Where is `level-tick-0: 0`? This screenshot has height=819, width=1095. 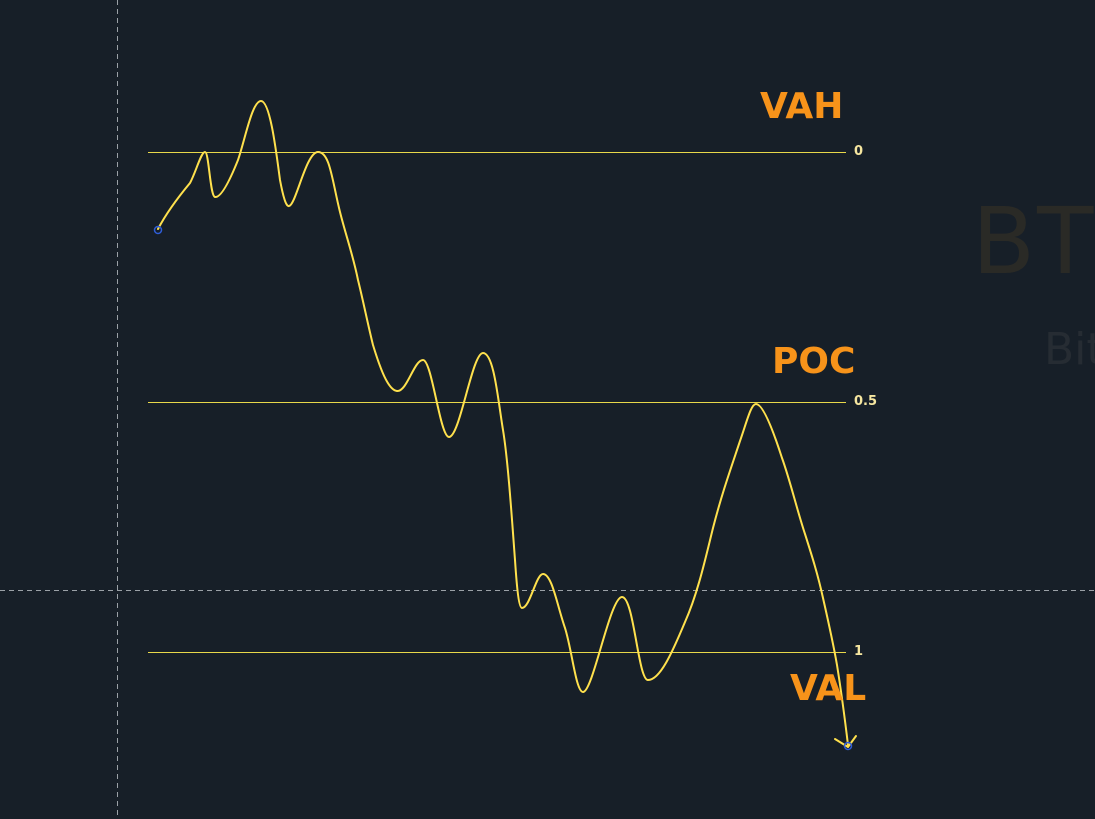
level-tick-0: 0 is located at coordinates (859, 151).